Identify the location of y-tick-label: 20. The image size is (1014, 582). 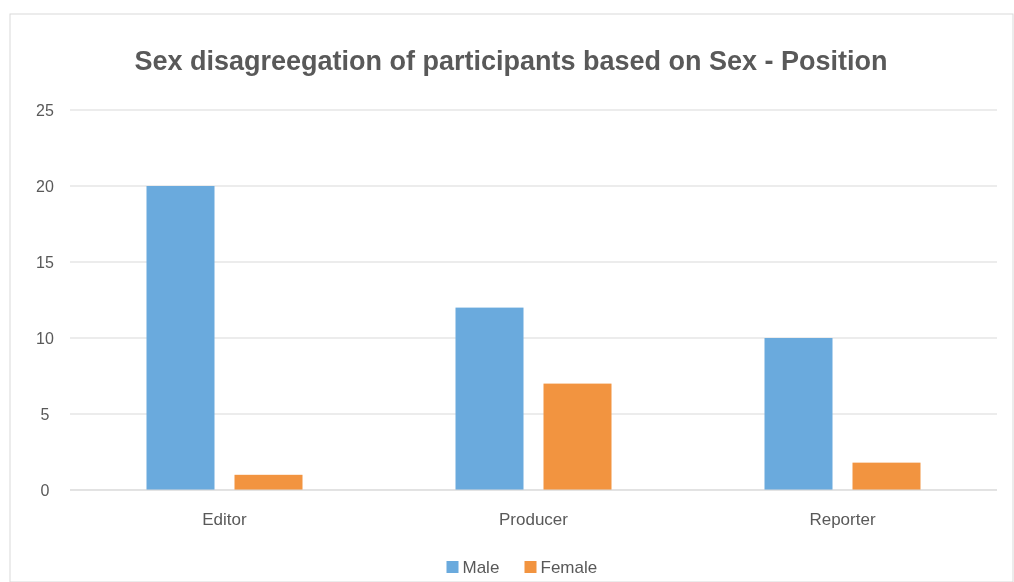
(45, 186).